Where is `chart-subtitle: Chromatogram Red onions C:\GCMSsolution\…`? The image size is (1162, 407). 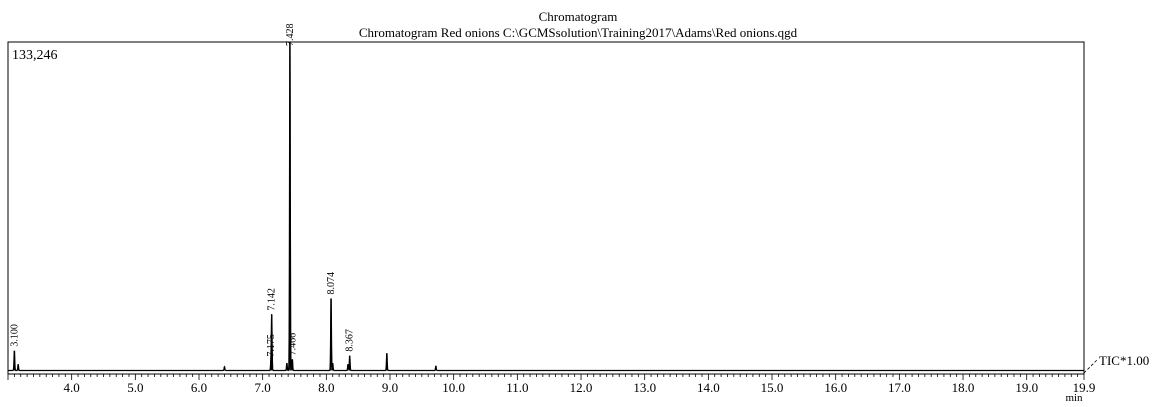 chart-subtitle: Chromatogram Red onions C:\GCMSsolution\… is located at coordinates (578, 32).